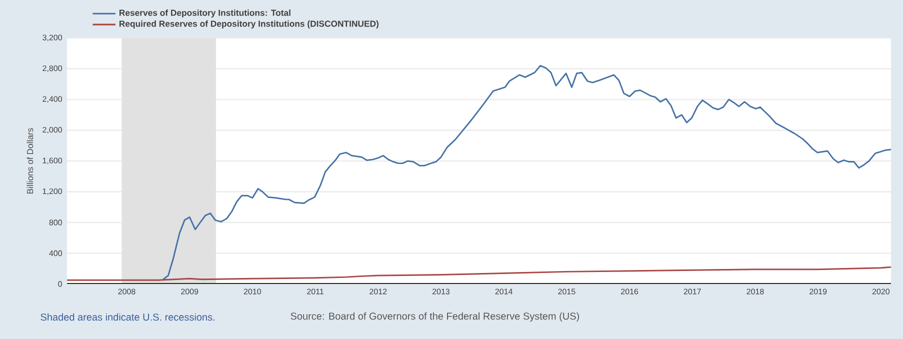 The image size is (903, 339). Describe the element at coordinates (315, 291) in the screenshot. I see `x-tick-label: 2011` at that location.